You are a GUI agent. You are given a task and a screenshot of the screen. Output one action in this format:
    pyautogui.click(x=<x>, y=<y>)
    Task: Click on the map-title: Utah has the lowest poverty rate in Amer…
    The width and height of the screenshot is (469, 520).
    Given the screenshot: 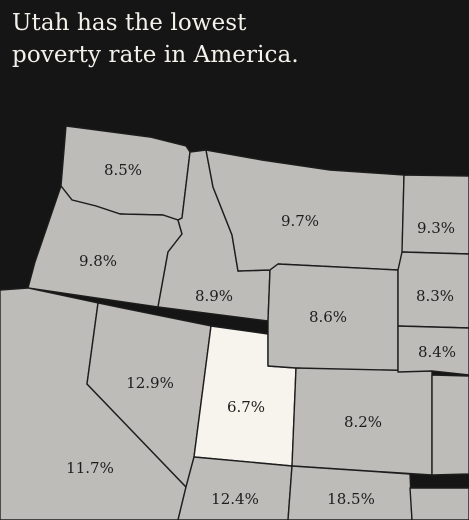 What is the action you would take?
    pyautogui.click(x=155, y=39)
    